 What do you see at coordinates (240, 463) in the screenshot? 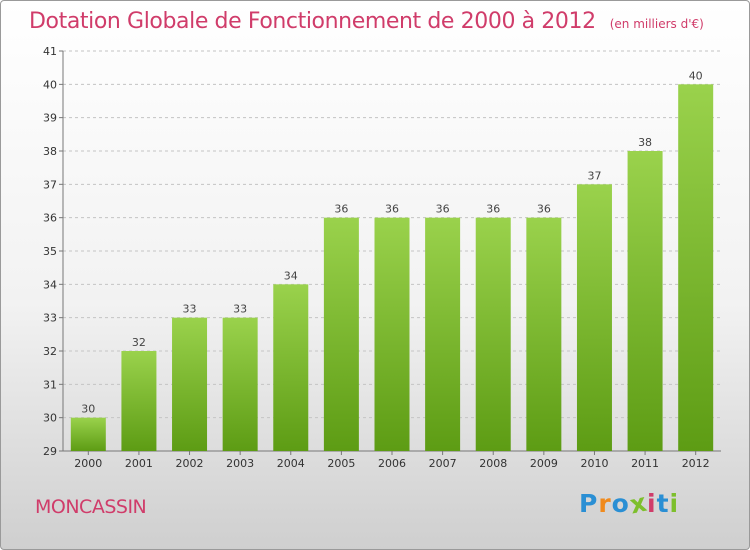
I see `x-tick-label-2003: 2003` at bounding box center [240, 463].